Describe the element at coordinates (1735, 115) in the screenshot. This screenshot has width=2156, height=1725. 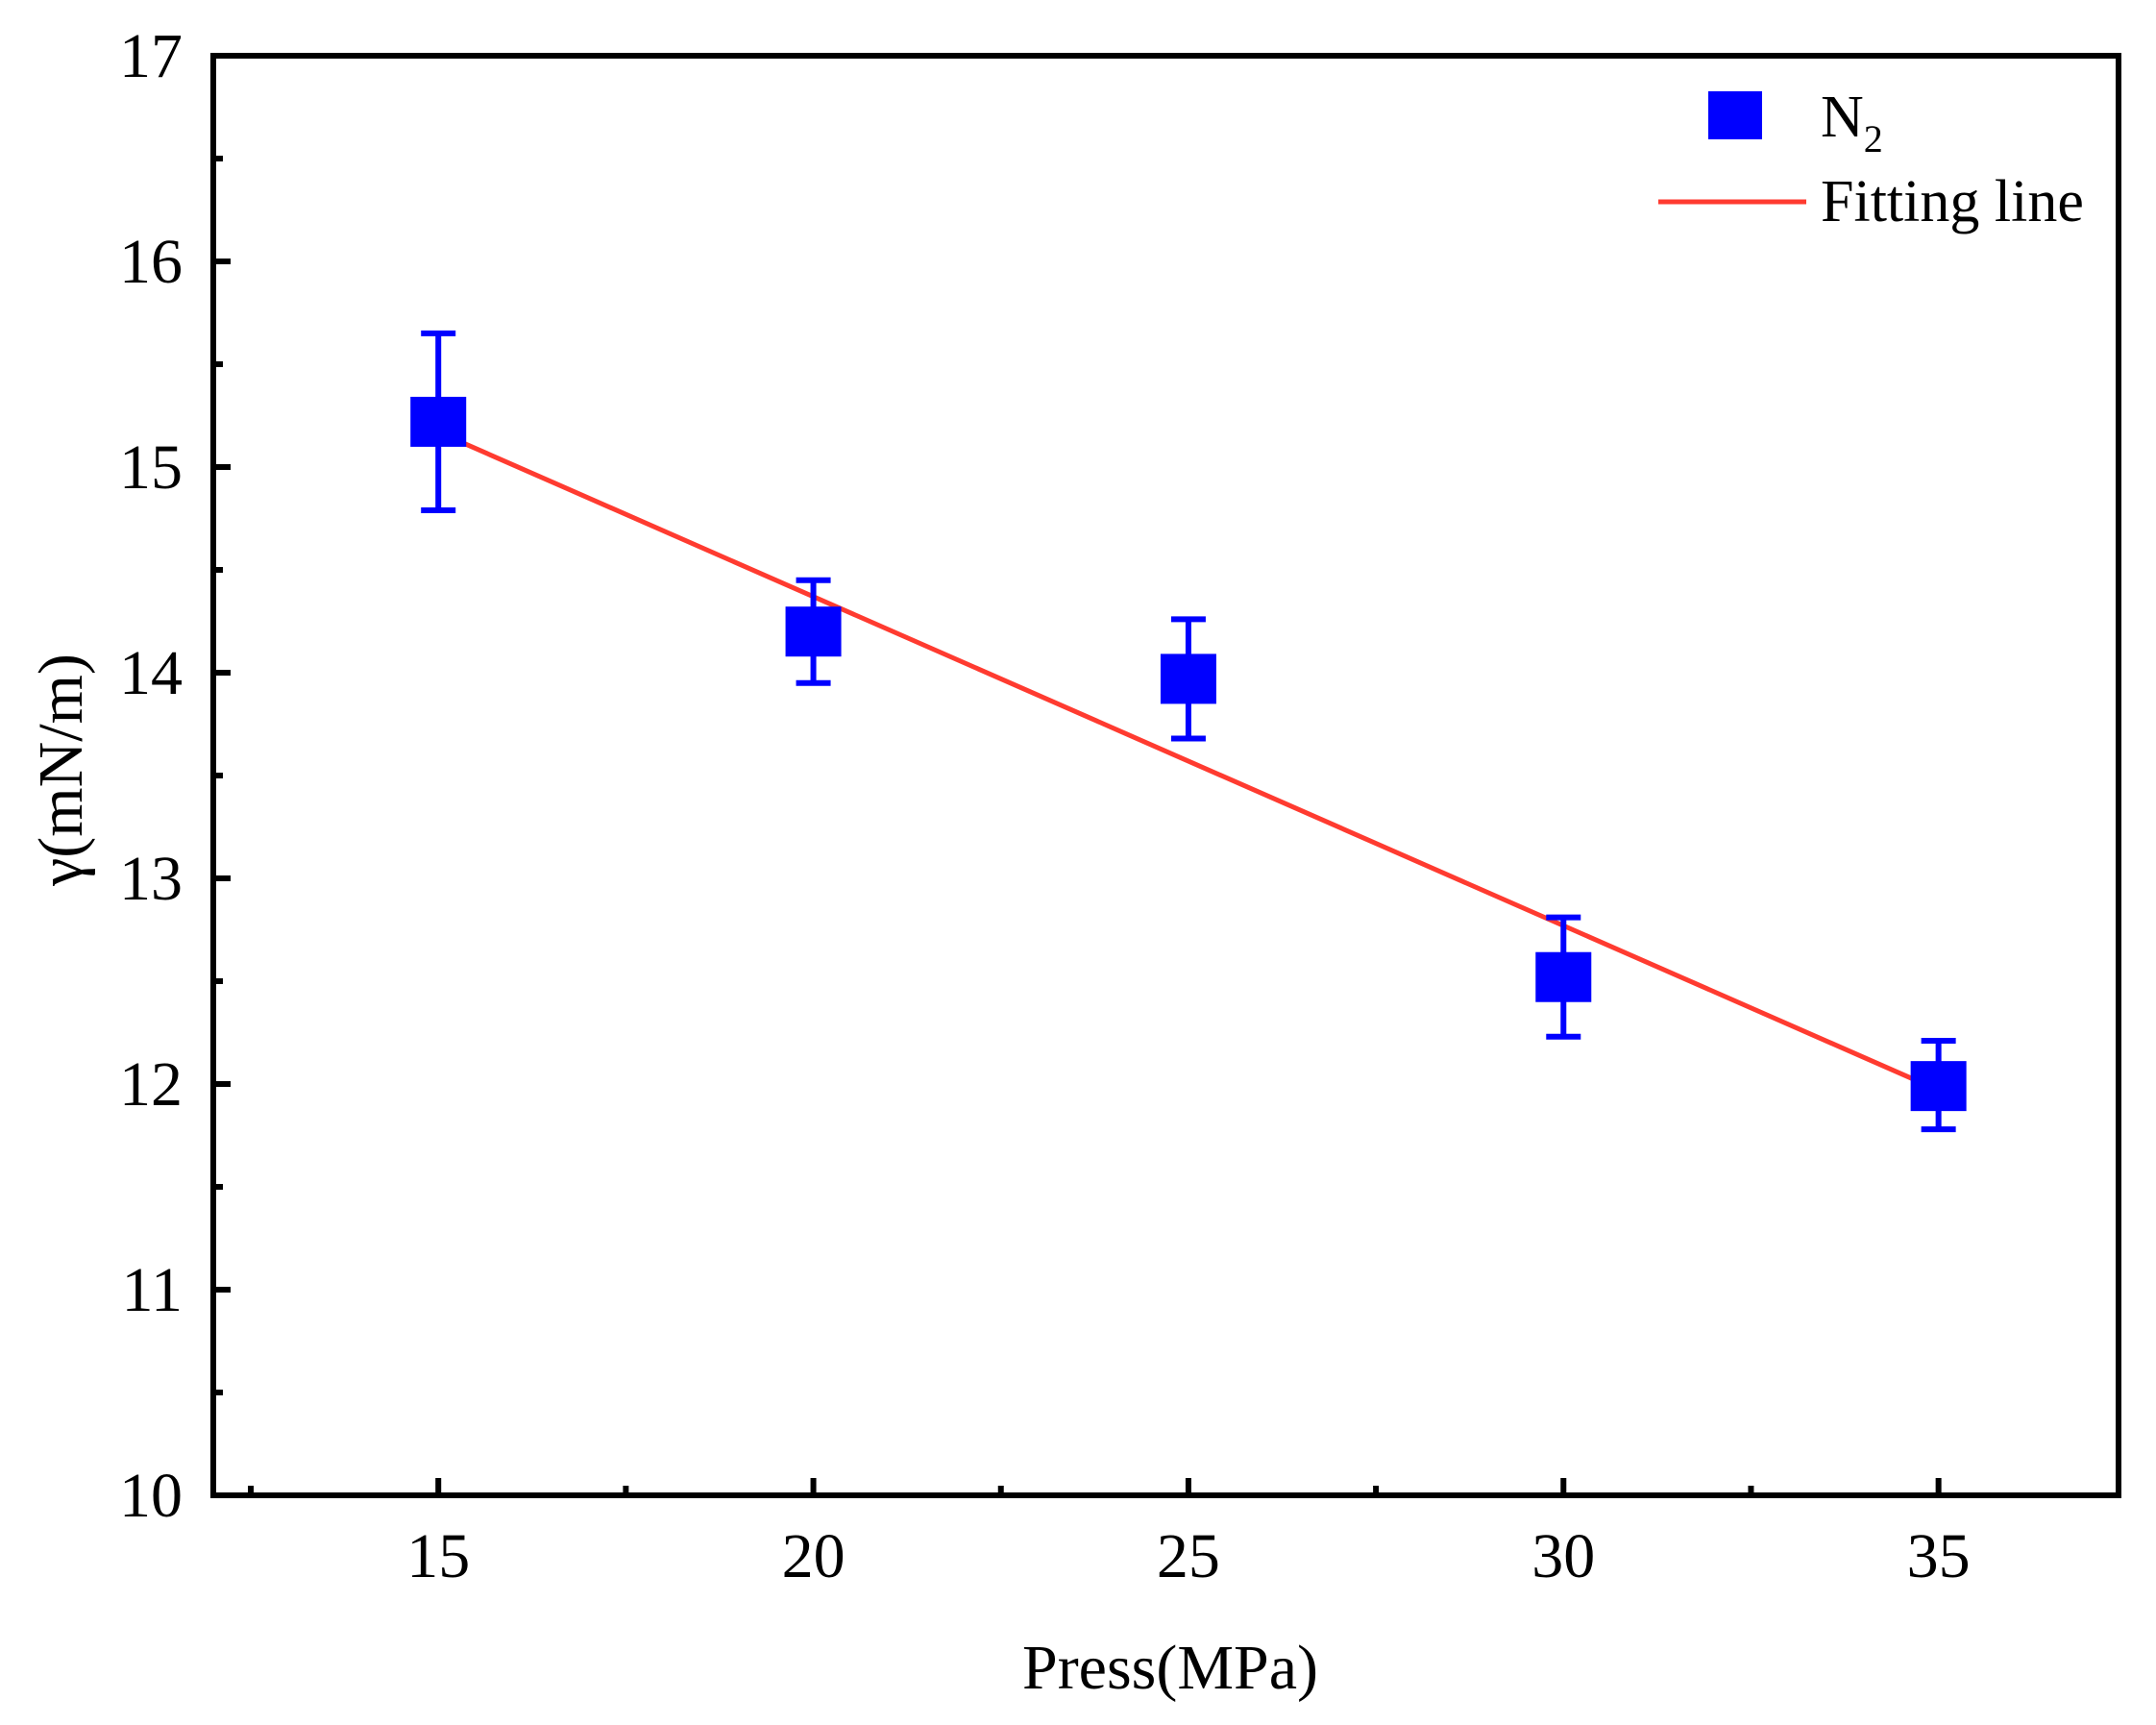
I see `legend-marker-n2` at that location.